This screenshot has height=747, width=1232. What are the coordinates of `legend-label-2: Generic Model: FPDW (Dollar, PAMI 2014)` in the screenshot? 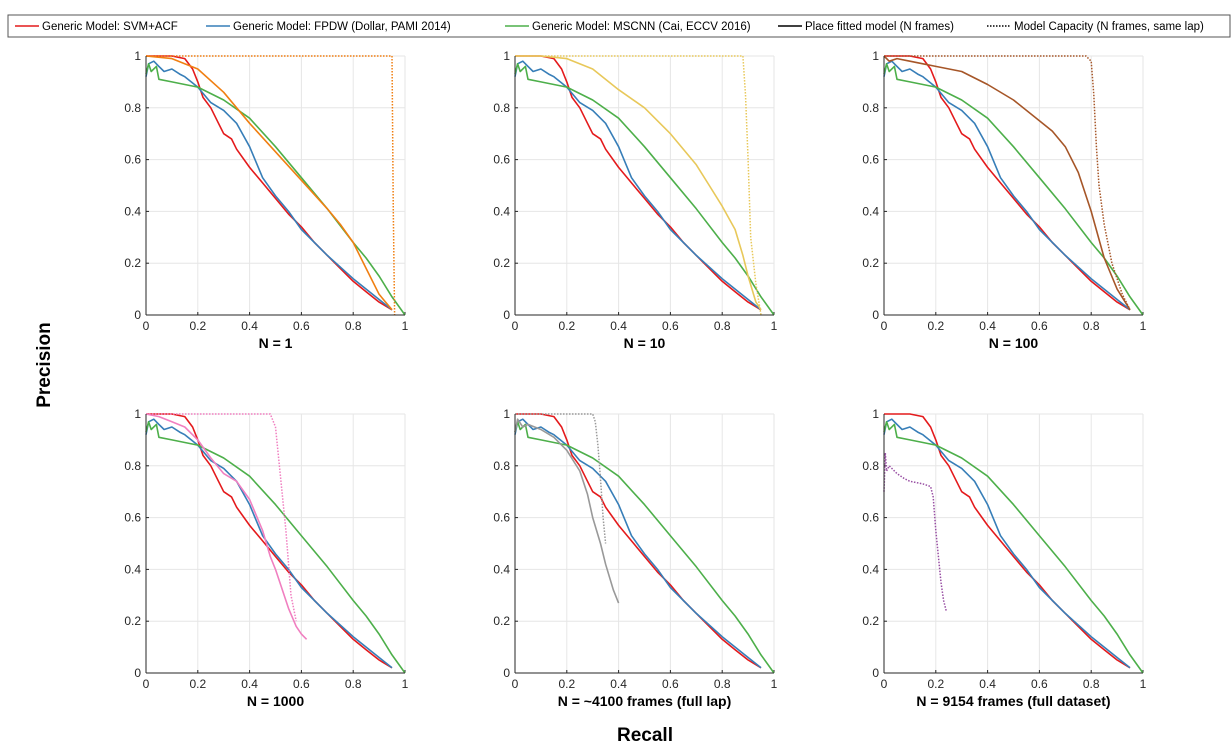 It's located at (342, 27).